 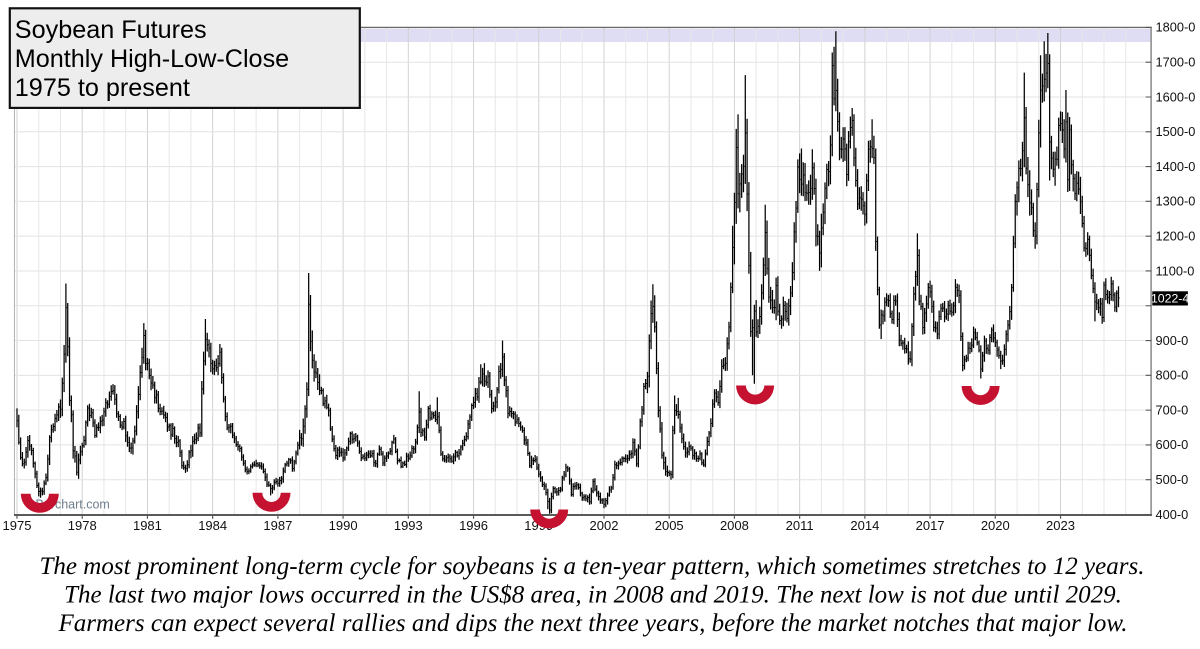 I want to click on svg-text: 1990, so click(x=343, y=525).